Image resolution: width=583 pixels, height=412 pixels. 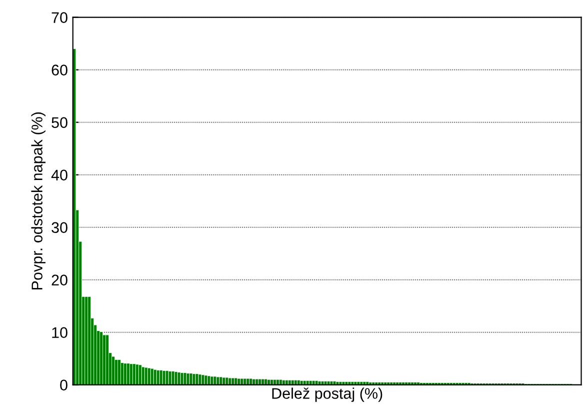 I want to click on y-tick-label: 50, so click(x=60, y=122).